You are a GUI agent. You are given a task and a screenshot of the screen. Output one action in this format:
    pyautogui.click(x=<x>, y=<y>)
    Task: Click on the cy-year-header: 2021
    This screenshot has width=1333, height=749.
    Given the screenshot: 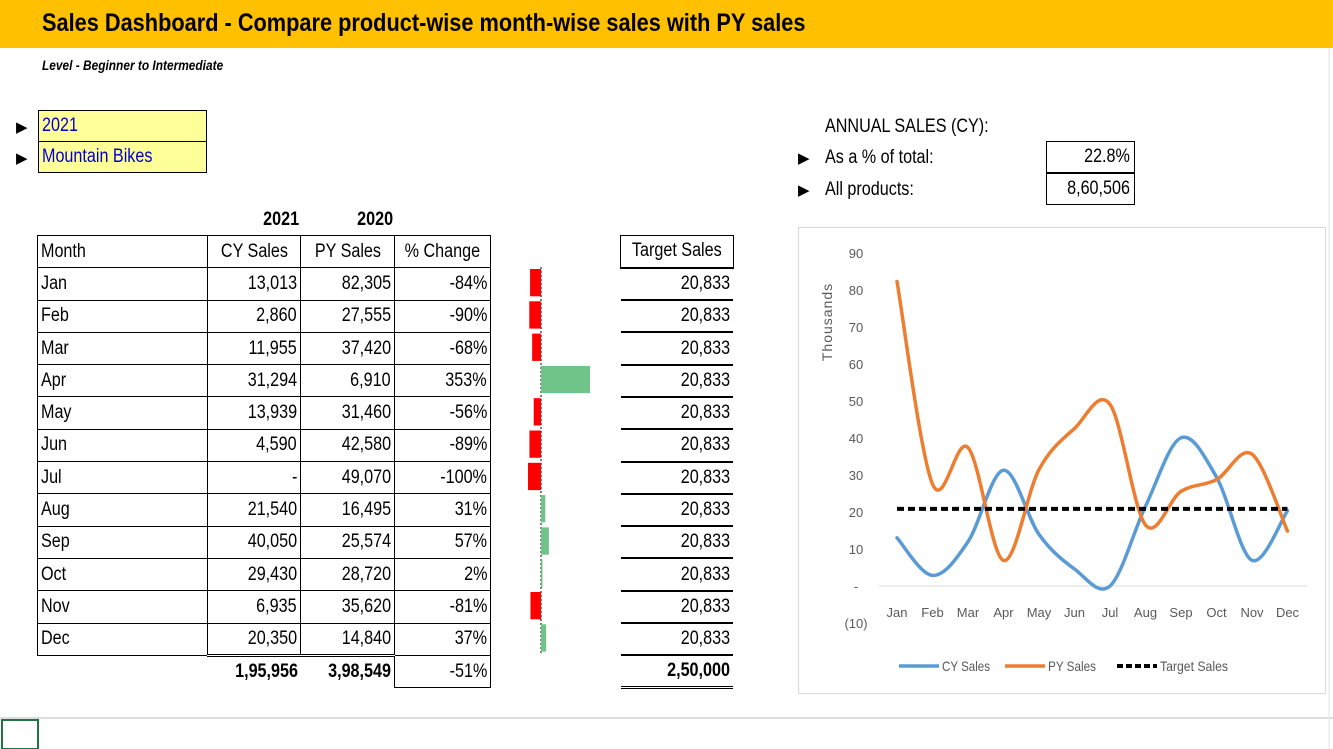 What is the action you would take?
    pyautogui.click(x=281, y=219)
    